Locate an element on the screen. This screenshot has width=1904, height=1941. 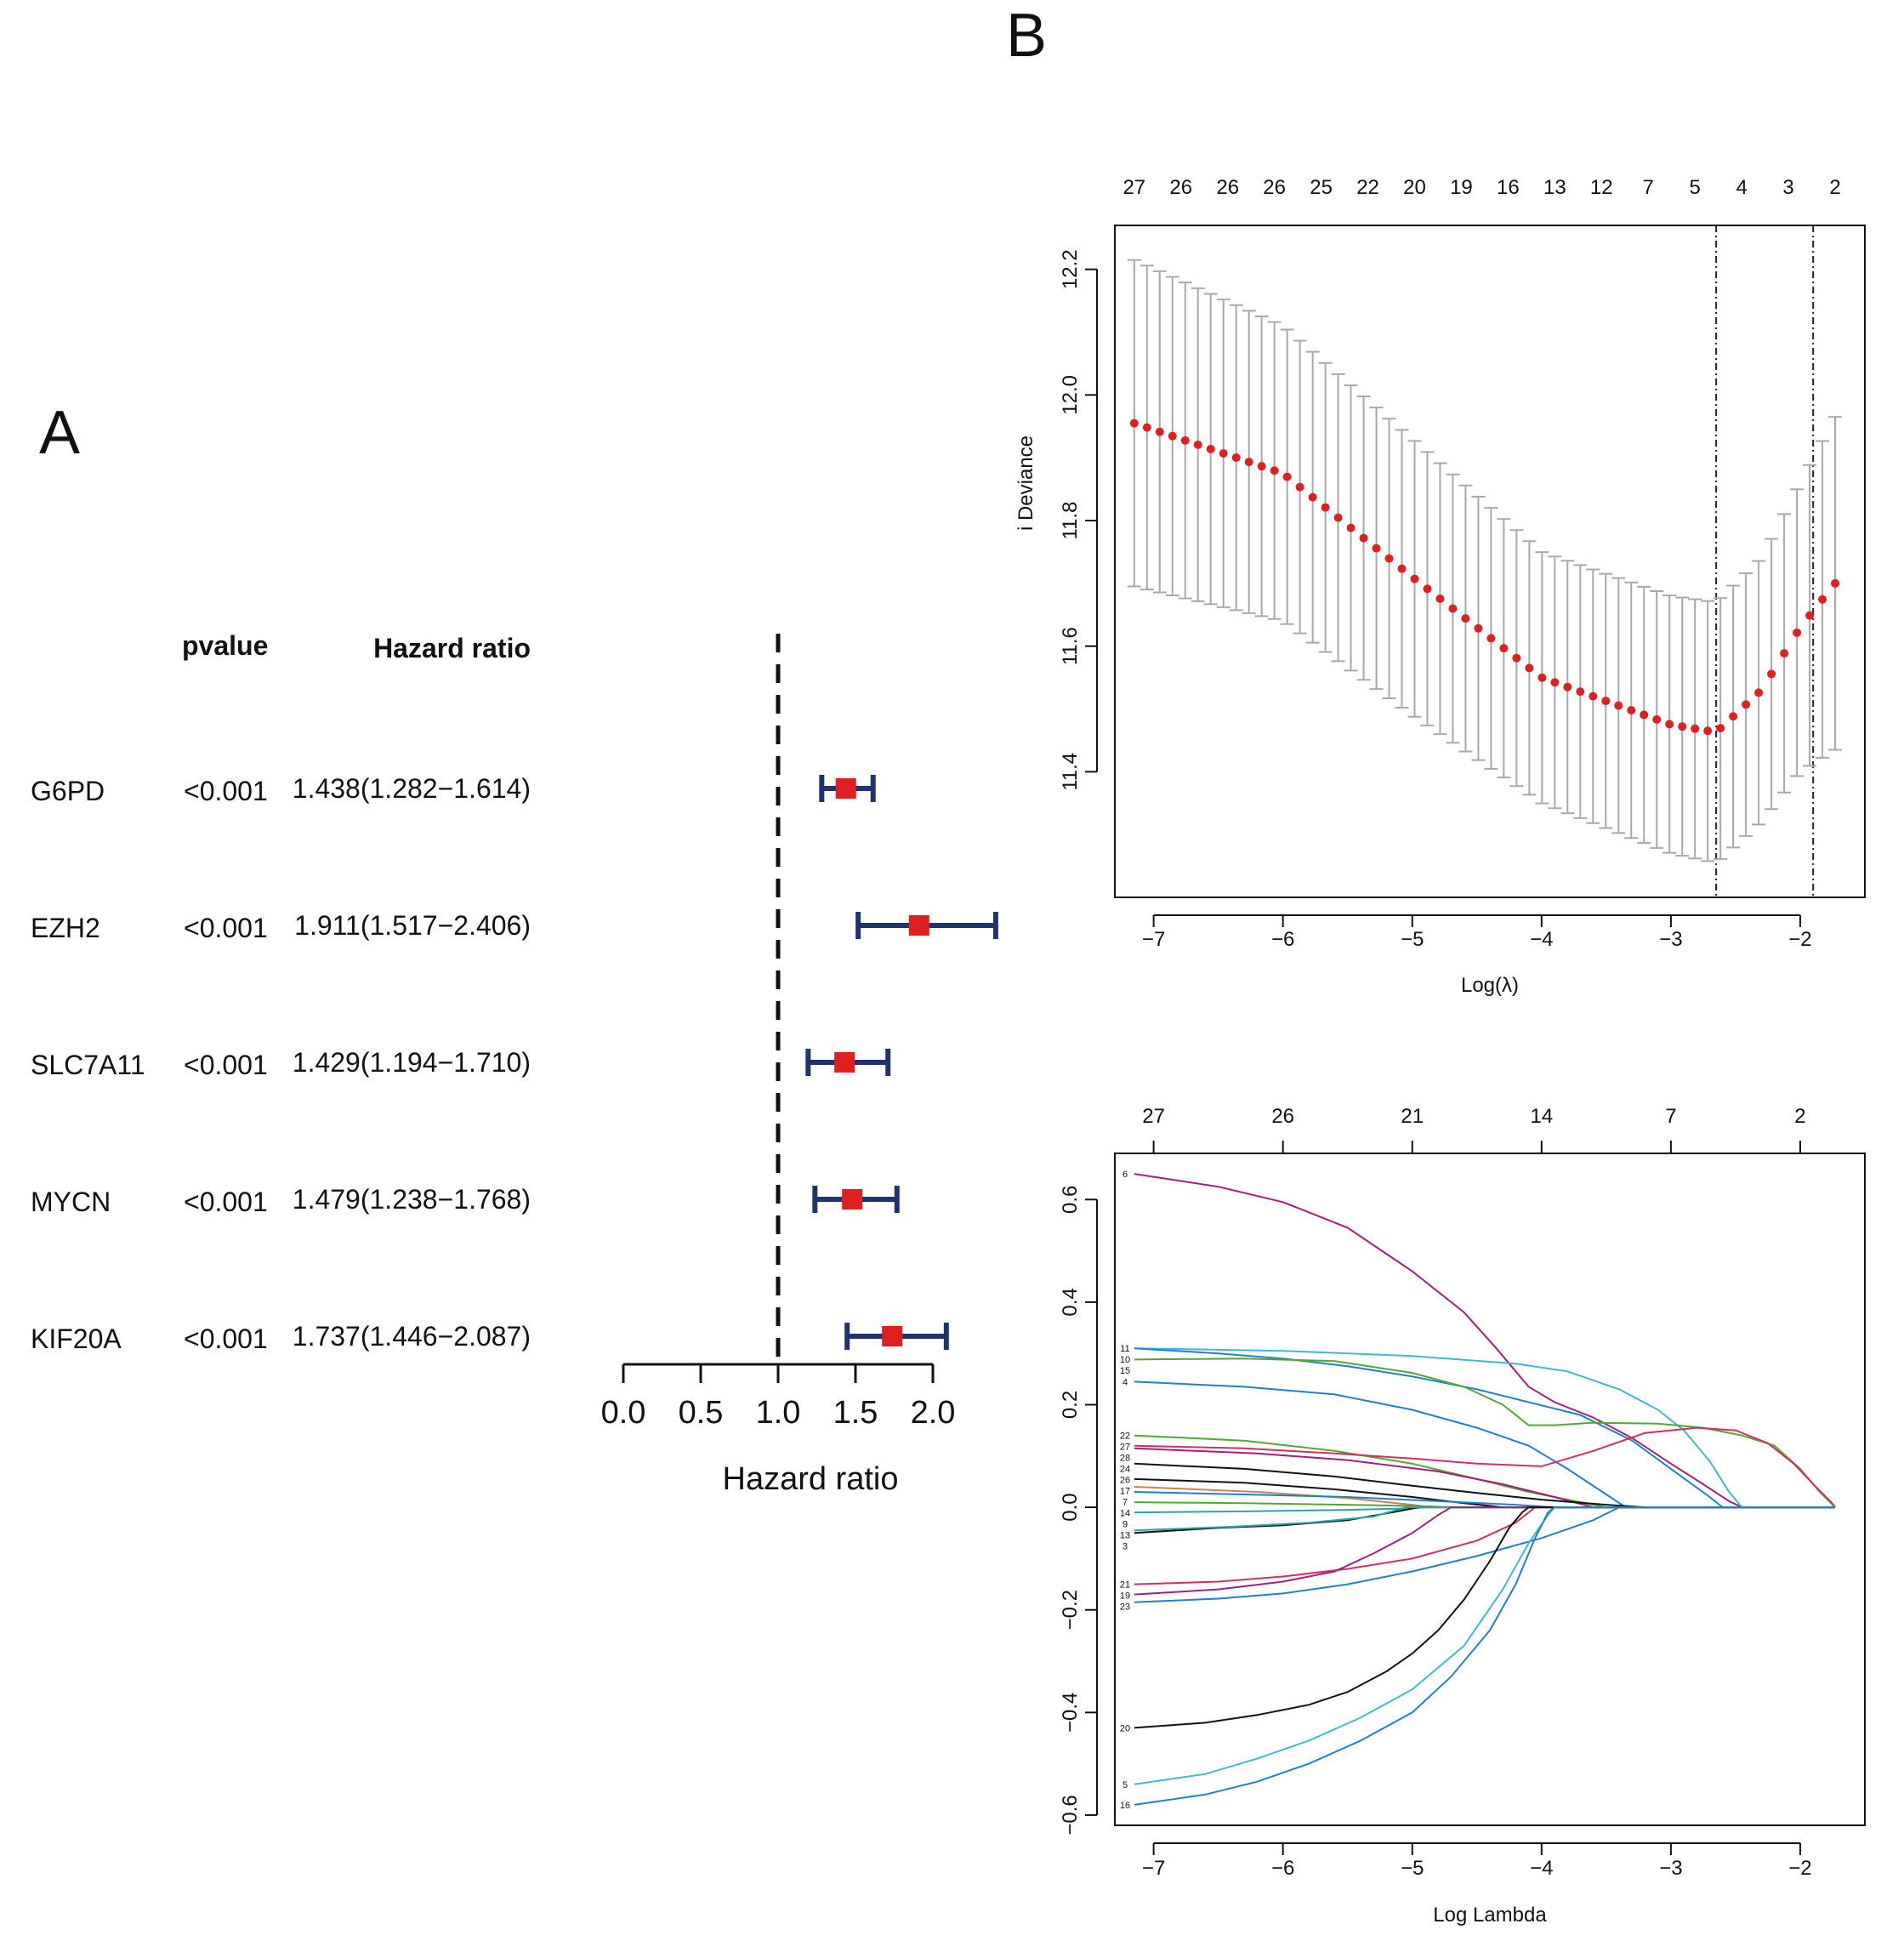
cv-top-label: 12 is located at coordinates (1601, 187).